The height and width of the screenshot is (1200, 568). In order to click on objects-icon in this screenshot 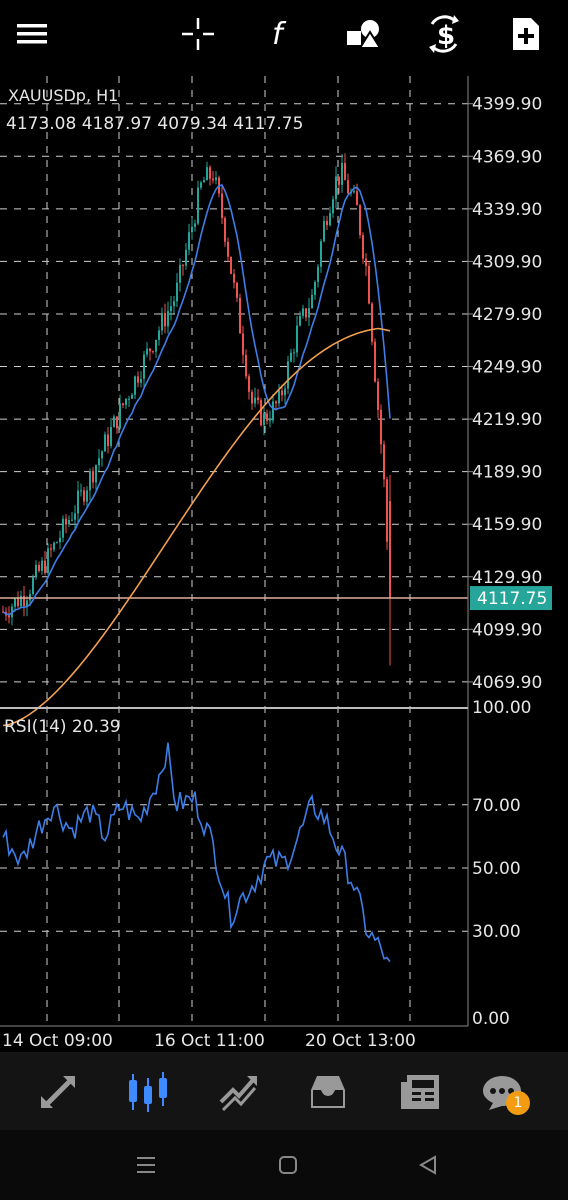, I will do `click(364, 34)`.